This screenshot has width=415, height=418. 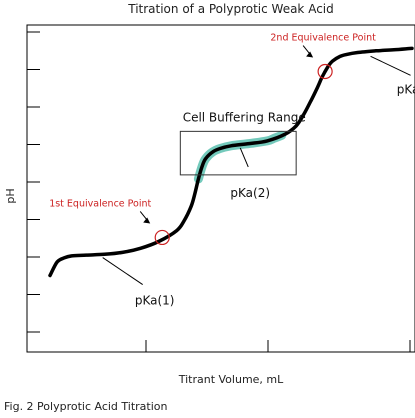 What do you see at coordinates (250, 193) in the screenshot?
I see `pka-label: pKa(2)` at bounding box center [250, 193].